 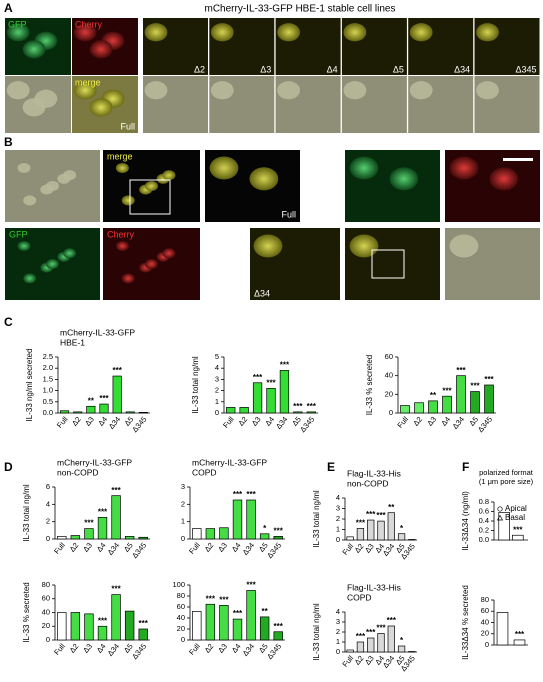 I want to click on panel-label: F, so click(x=465, y=467).